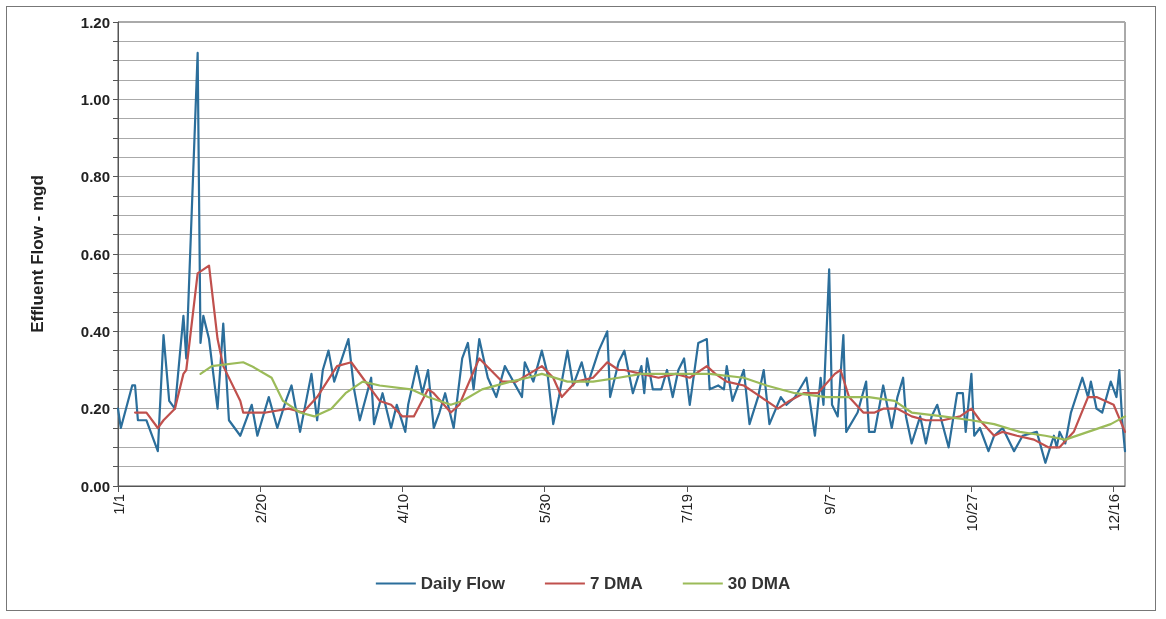 The image size is (1166, 619). What do you see at coordinates (616, 583) in the screenshot?
I see `legend-label: 7 DMA` at bounding box center [616, 583].